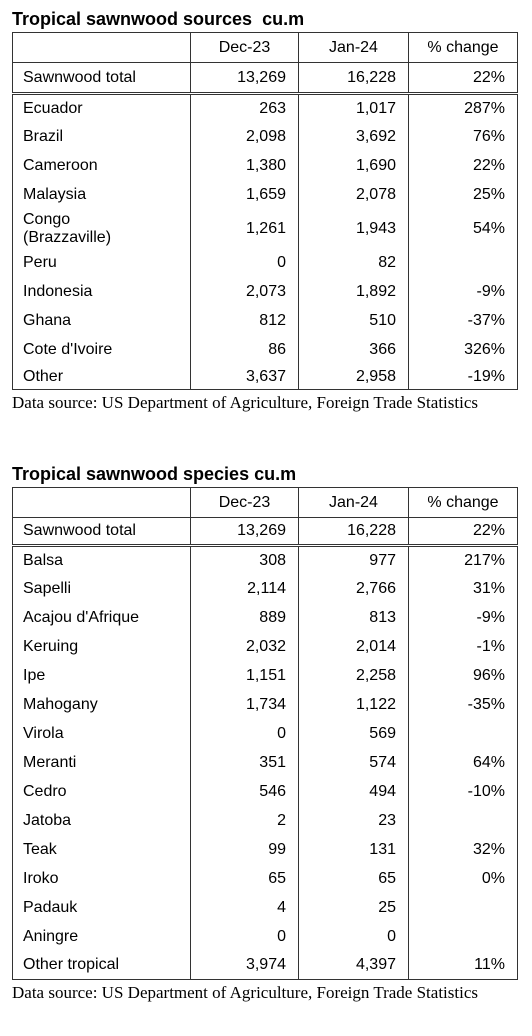 The height and width of the screenshot is (1036, 532). What do you see at coordinates (353, 792) in the screenshot?
I see `value-cell: 494` at bounding box center [353, 792].